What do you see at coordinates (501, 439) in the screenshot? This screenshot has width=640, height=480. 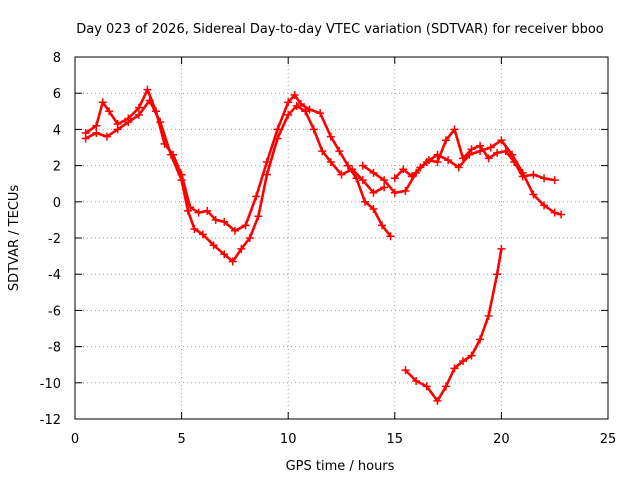 I see `x-tick-label: 20` at bounding box center [501, 439].